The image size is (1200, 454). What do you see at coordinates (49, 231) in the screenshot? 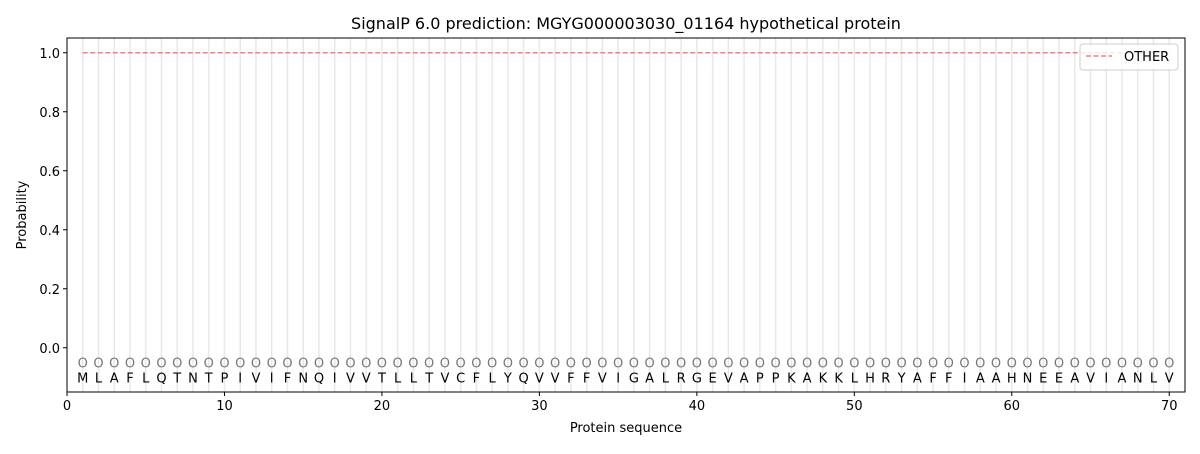
I see `y-tick-label: 0.4` at bounding box center [49, 231].